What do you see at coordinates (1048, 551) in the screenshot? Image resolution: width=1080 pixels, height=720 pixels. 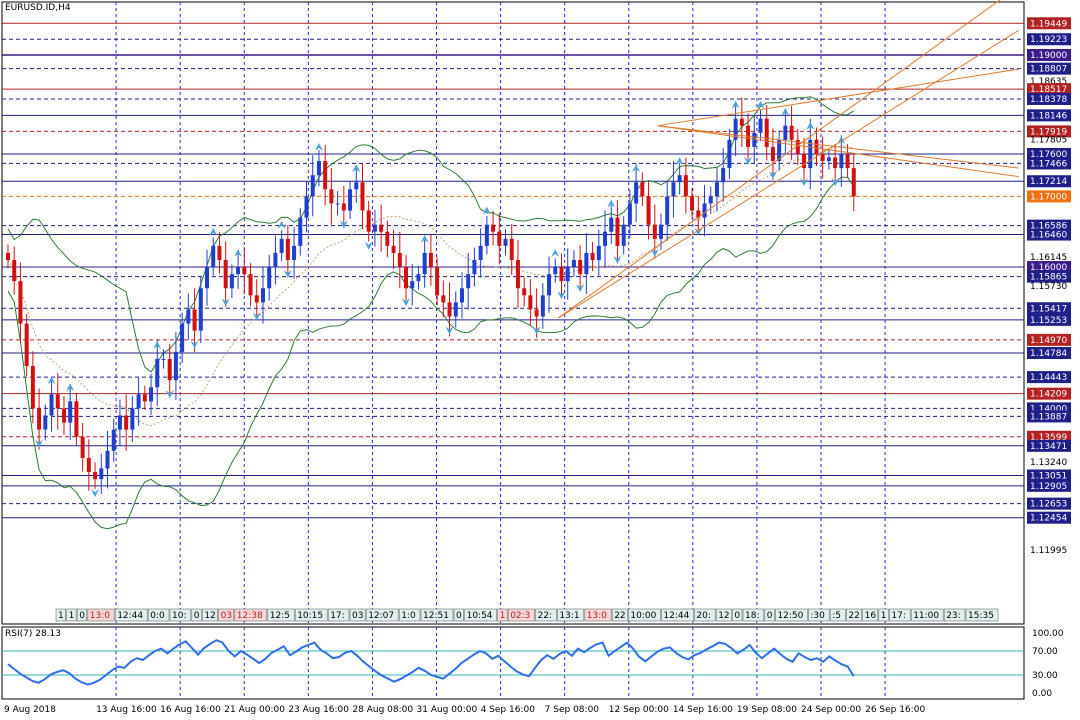 I see `price-axis-label: 1.11995` at bounding box center [1048, 551].